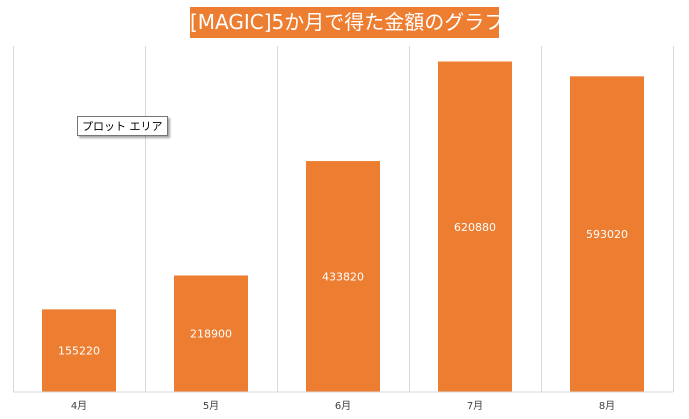  I want to click on plot-area-tooltip: プロット エリア, so click(122, 126).